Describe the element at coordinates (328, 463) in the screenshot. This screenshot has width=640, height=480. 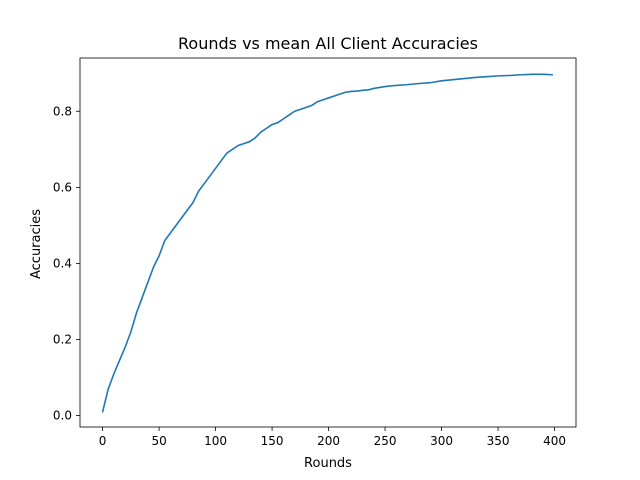
I see `x-axis-label: Rounds` at that location.